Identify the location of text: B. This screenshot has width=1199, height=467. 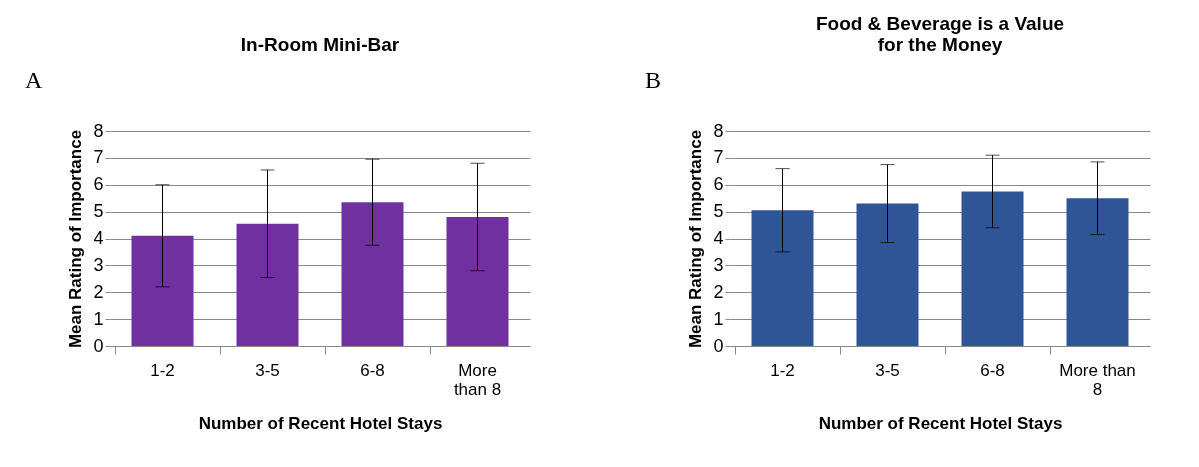
(653, 80).